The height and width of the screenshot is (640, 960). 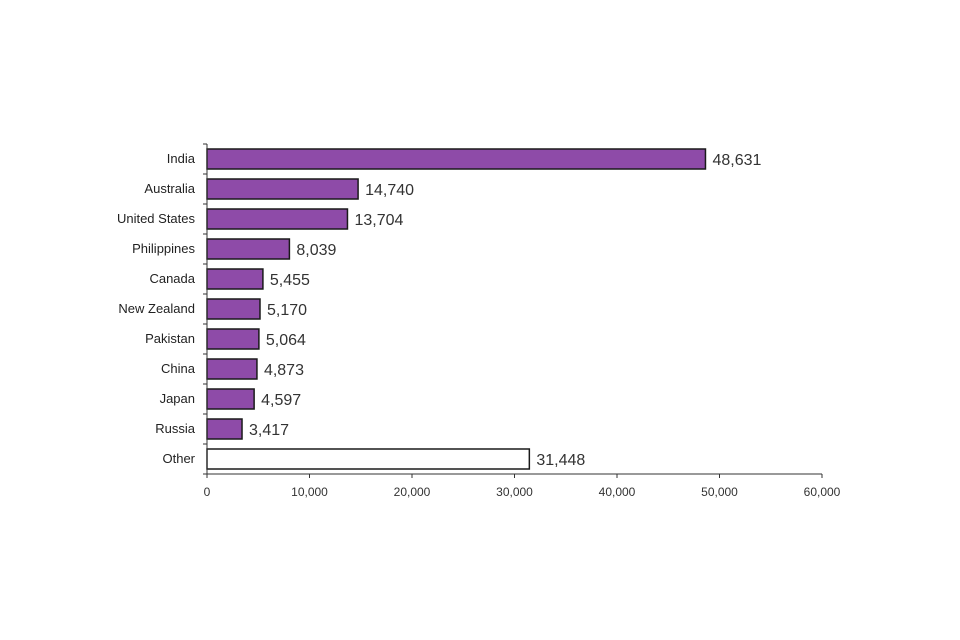 What do you see at coordinates (822, 492) in the screenshot?
I see `x-tick-label: 60,000` at bounding box center [822, 492].